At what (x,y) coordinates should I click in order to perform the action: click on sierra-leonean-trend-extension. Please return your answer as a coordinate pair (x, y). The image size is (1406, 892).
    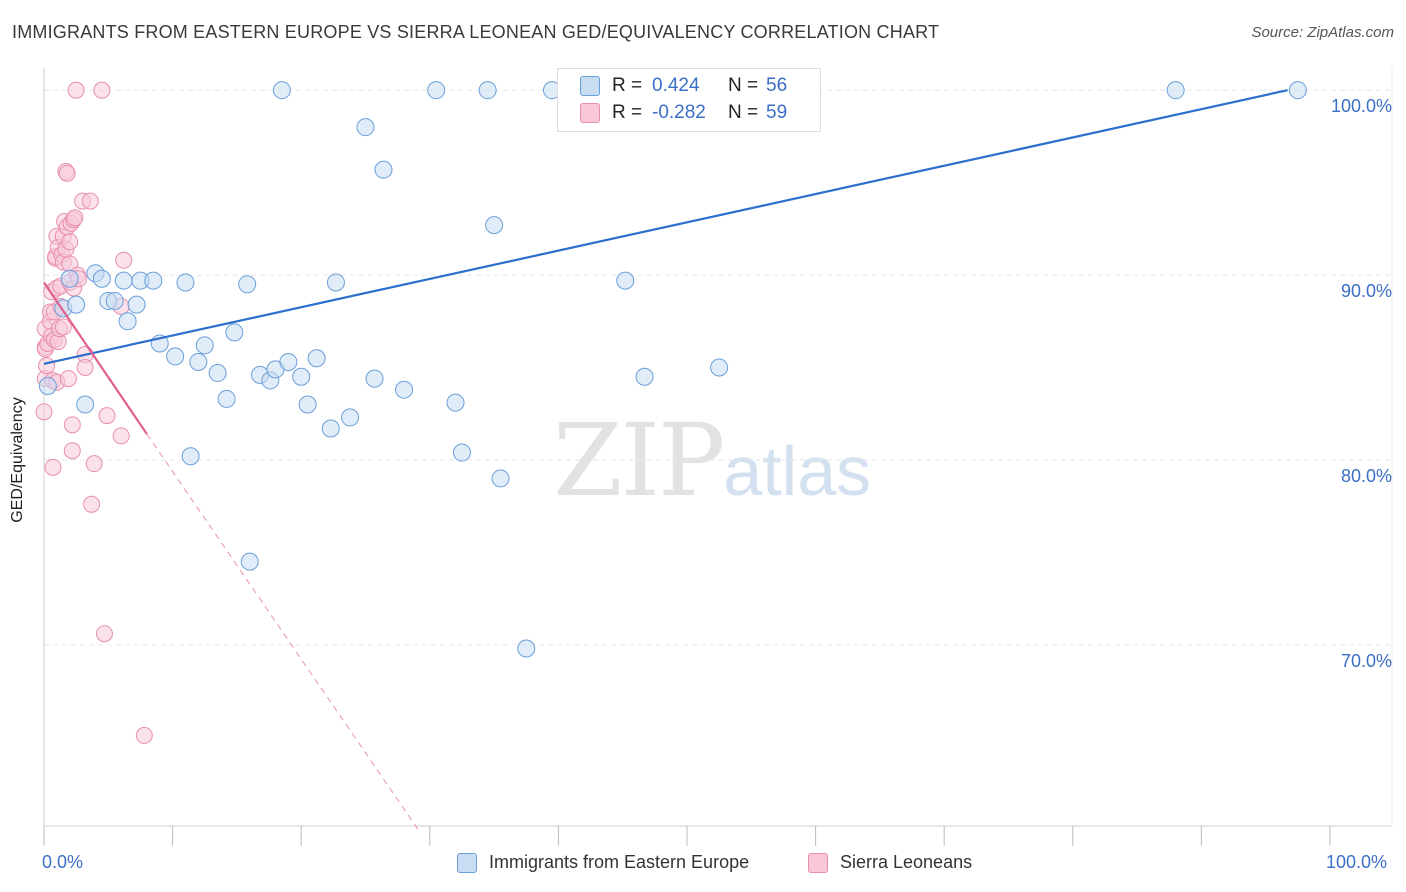
    Looking at the image, I should click on (282, 631).